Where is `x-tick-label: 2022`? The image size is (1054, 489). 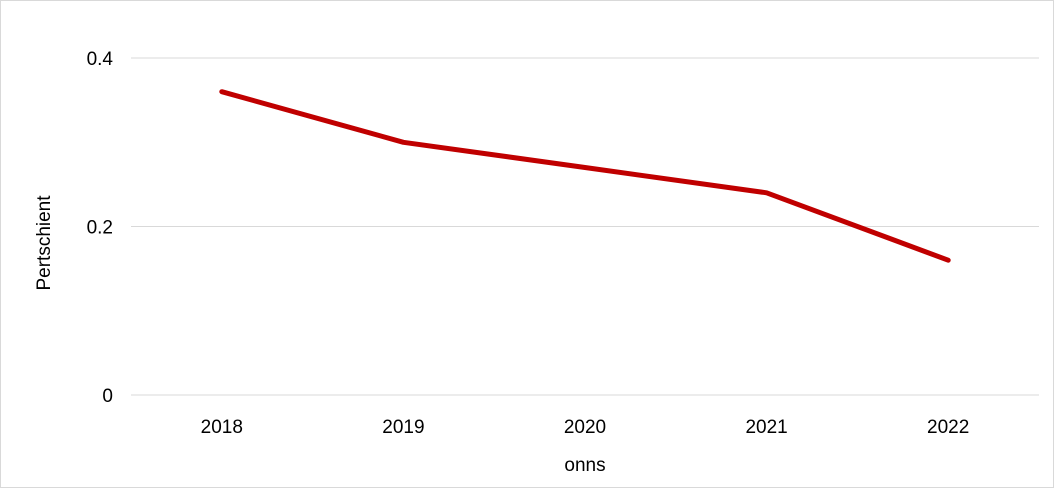
x-tick-label: 2022 is located at coordinates (948, 427).